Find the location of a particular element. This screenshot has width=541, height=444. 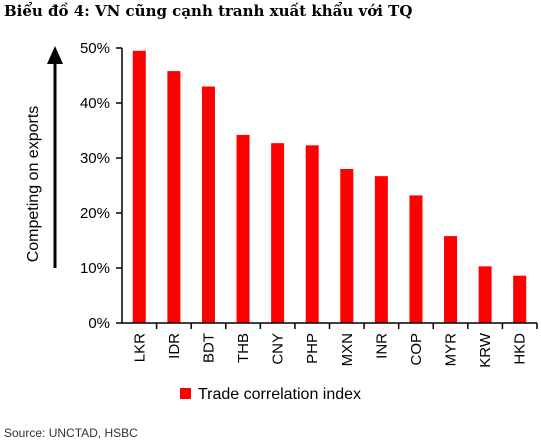

y-tick-label: 10% is located at coordinates (95, 268).